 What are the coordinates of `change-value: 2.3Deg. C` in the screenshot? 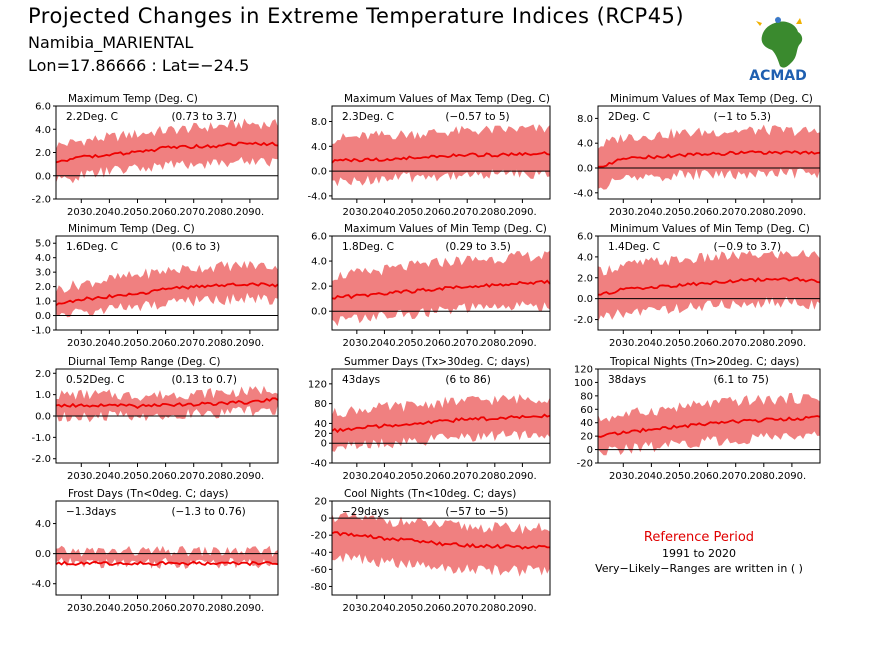 It's located at (368, 117).